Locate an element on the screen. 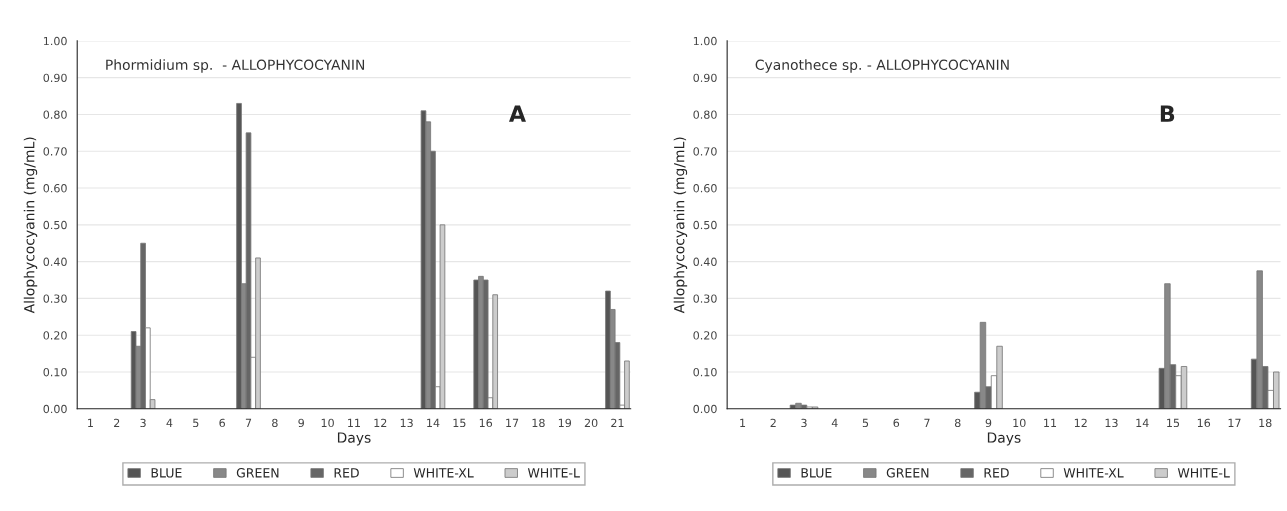 Image resolution: width=1287 pixels, height=511 pixels. x-tick-label: 20 is located at coordinates (591, 423).